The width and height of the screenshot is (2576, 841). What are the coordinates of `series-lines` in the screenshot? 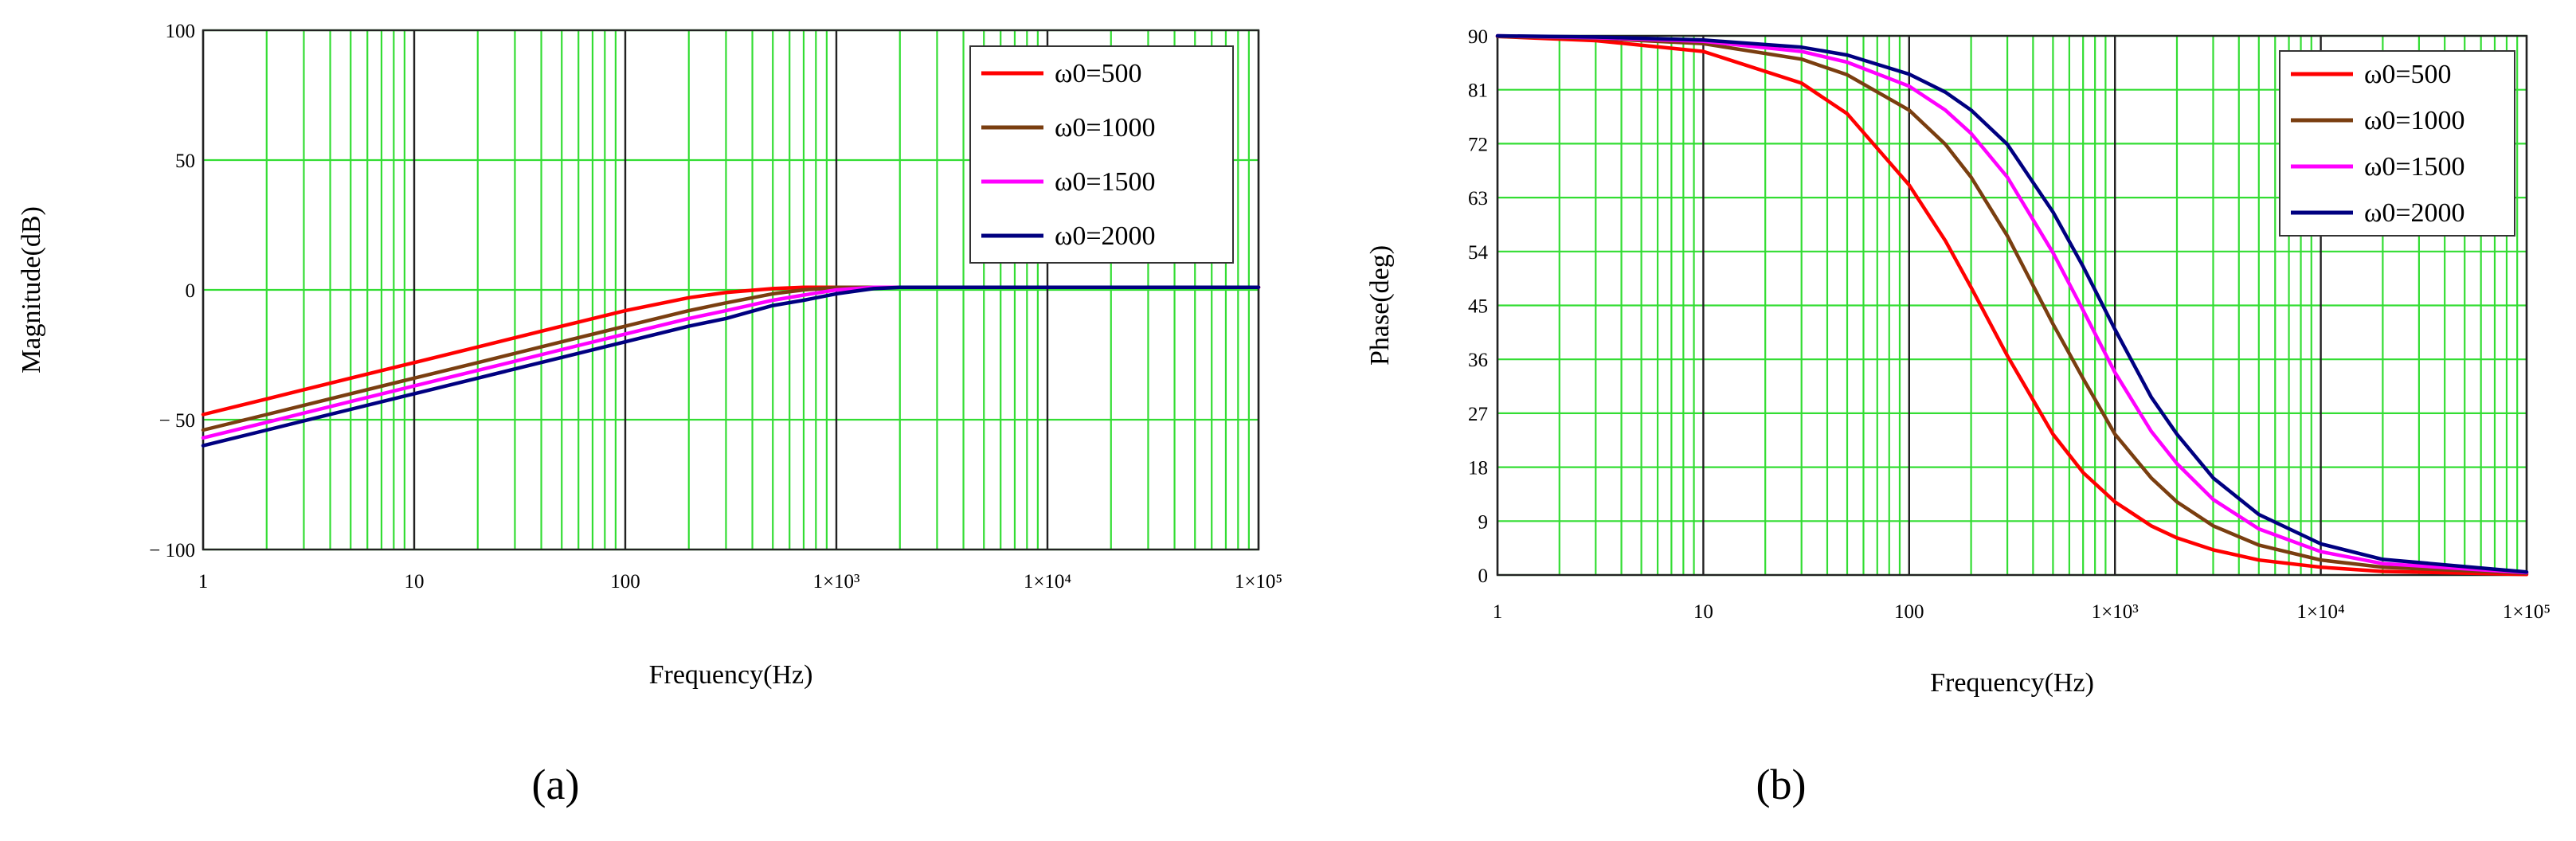 It's located at (731, 366).